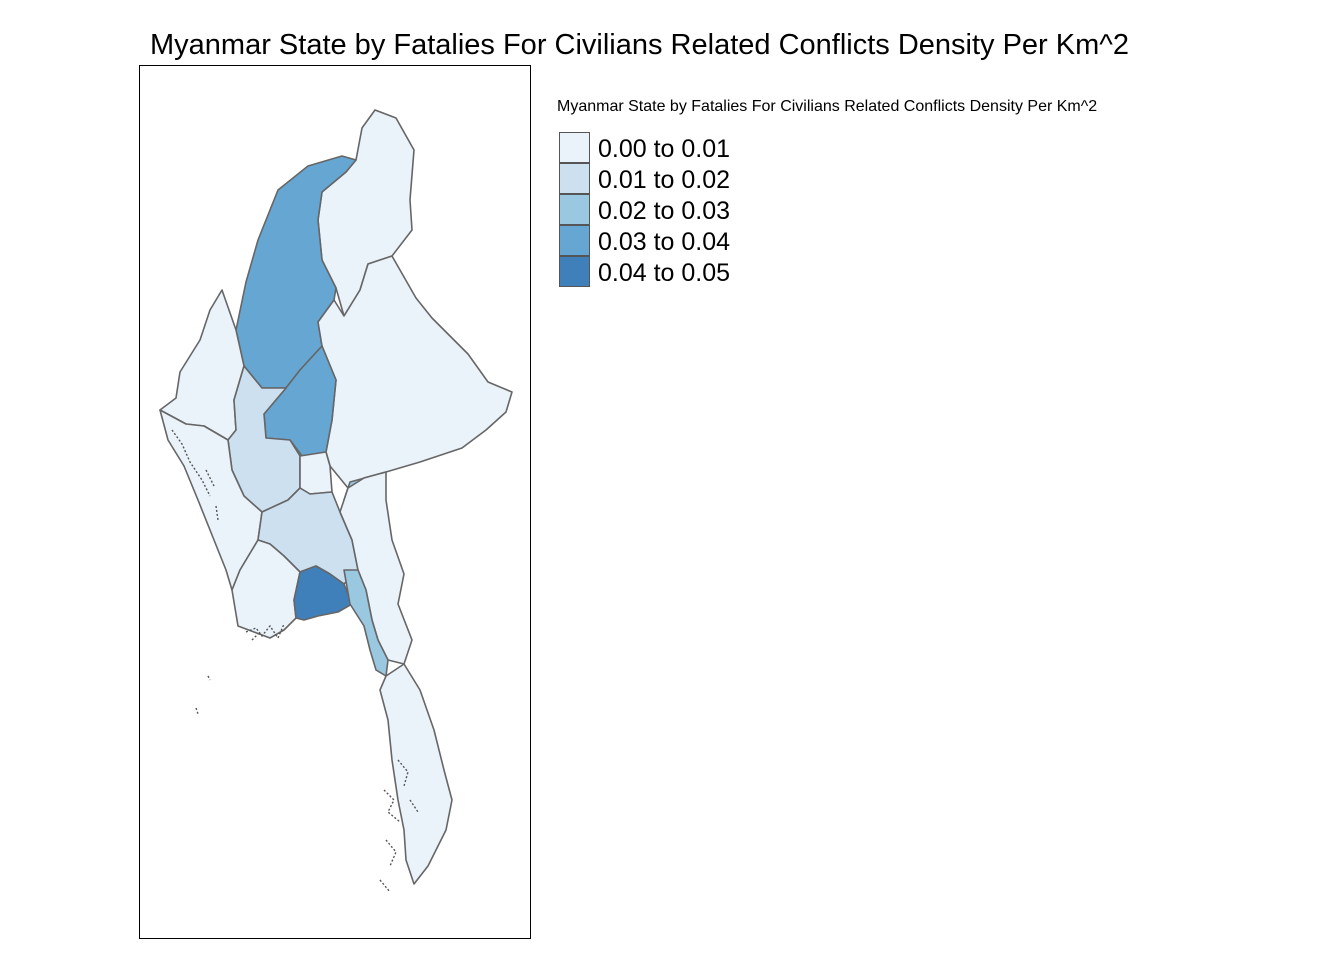 The width and height of the screenshot is (1344, 960). Describe the element at coordinates (316, 473) in the screenshot. I see `region-naypyitaw` at that location.